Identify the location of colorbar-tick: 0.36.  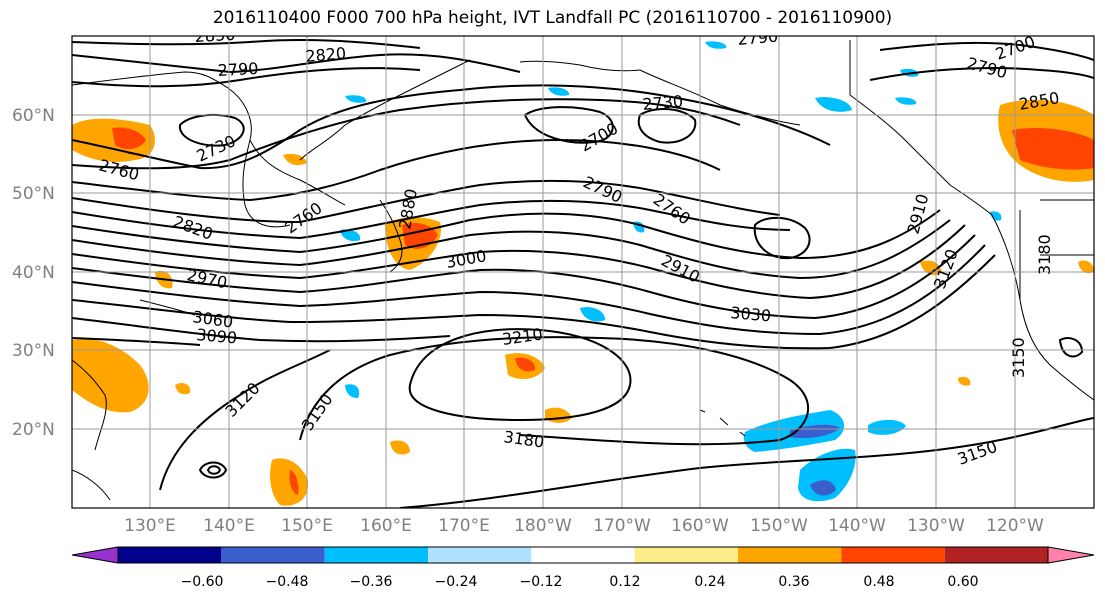
(793, 582).